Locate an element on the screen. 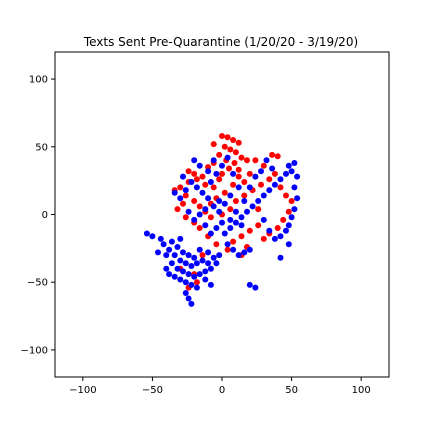 This screenshot has height=432, width=432. y-tick-label: 0 is located at coordinates (45, 215).